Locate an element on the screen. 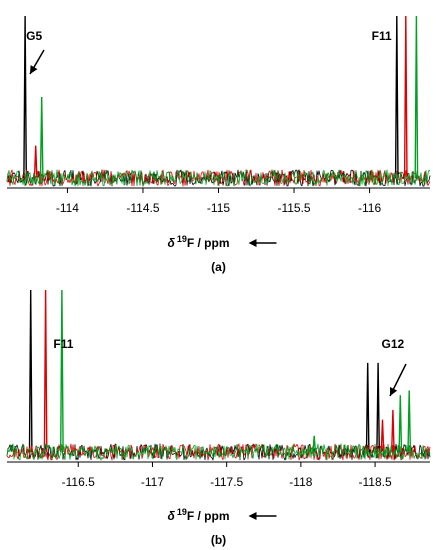 This screenshot has height=550, width=436. peak-annotation: G5 is located at coordinates (34, 36).